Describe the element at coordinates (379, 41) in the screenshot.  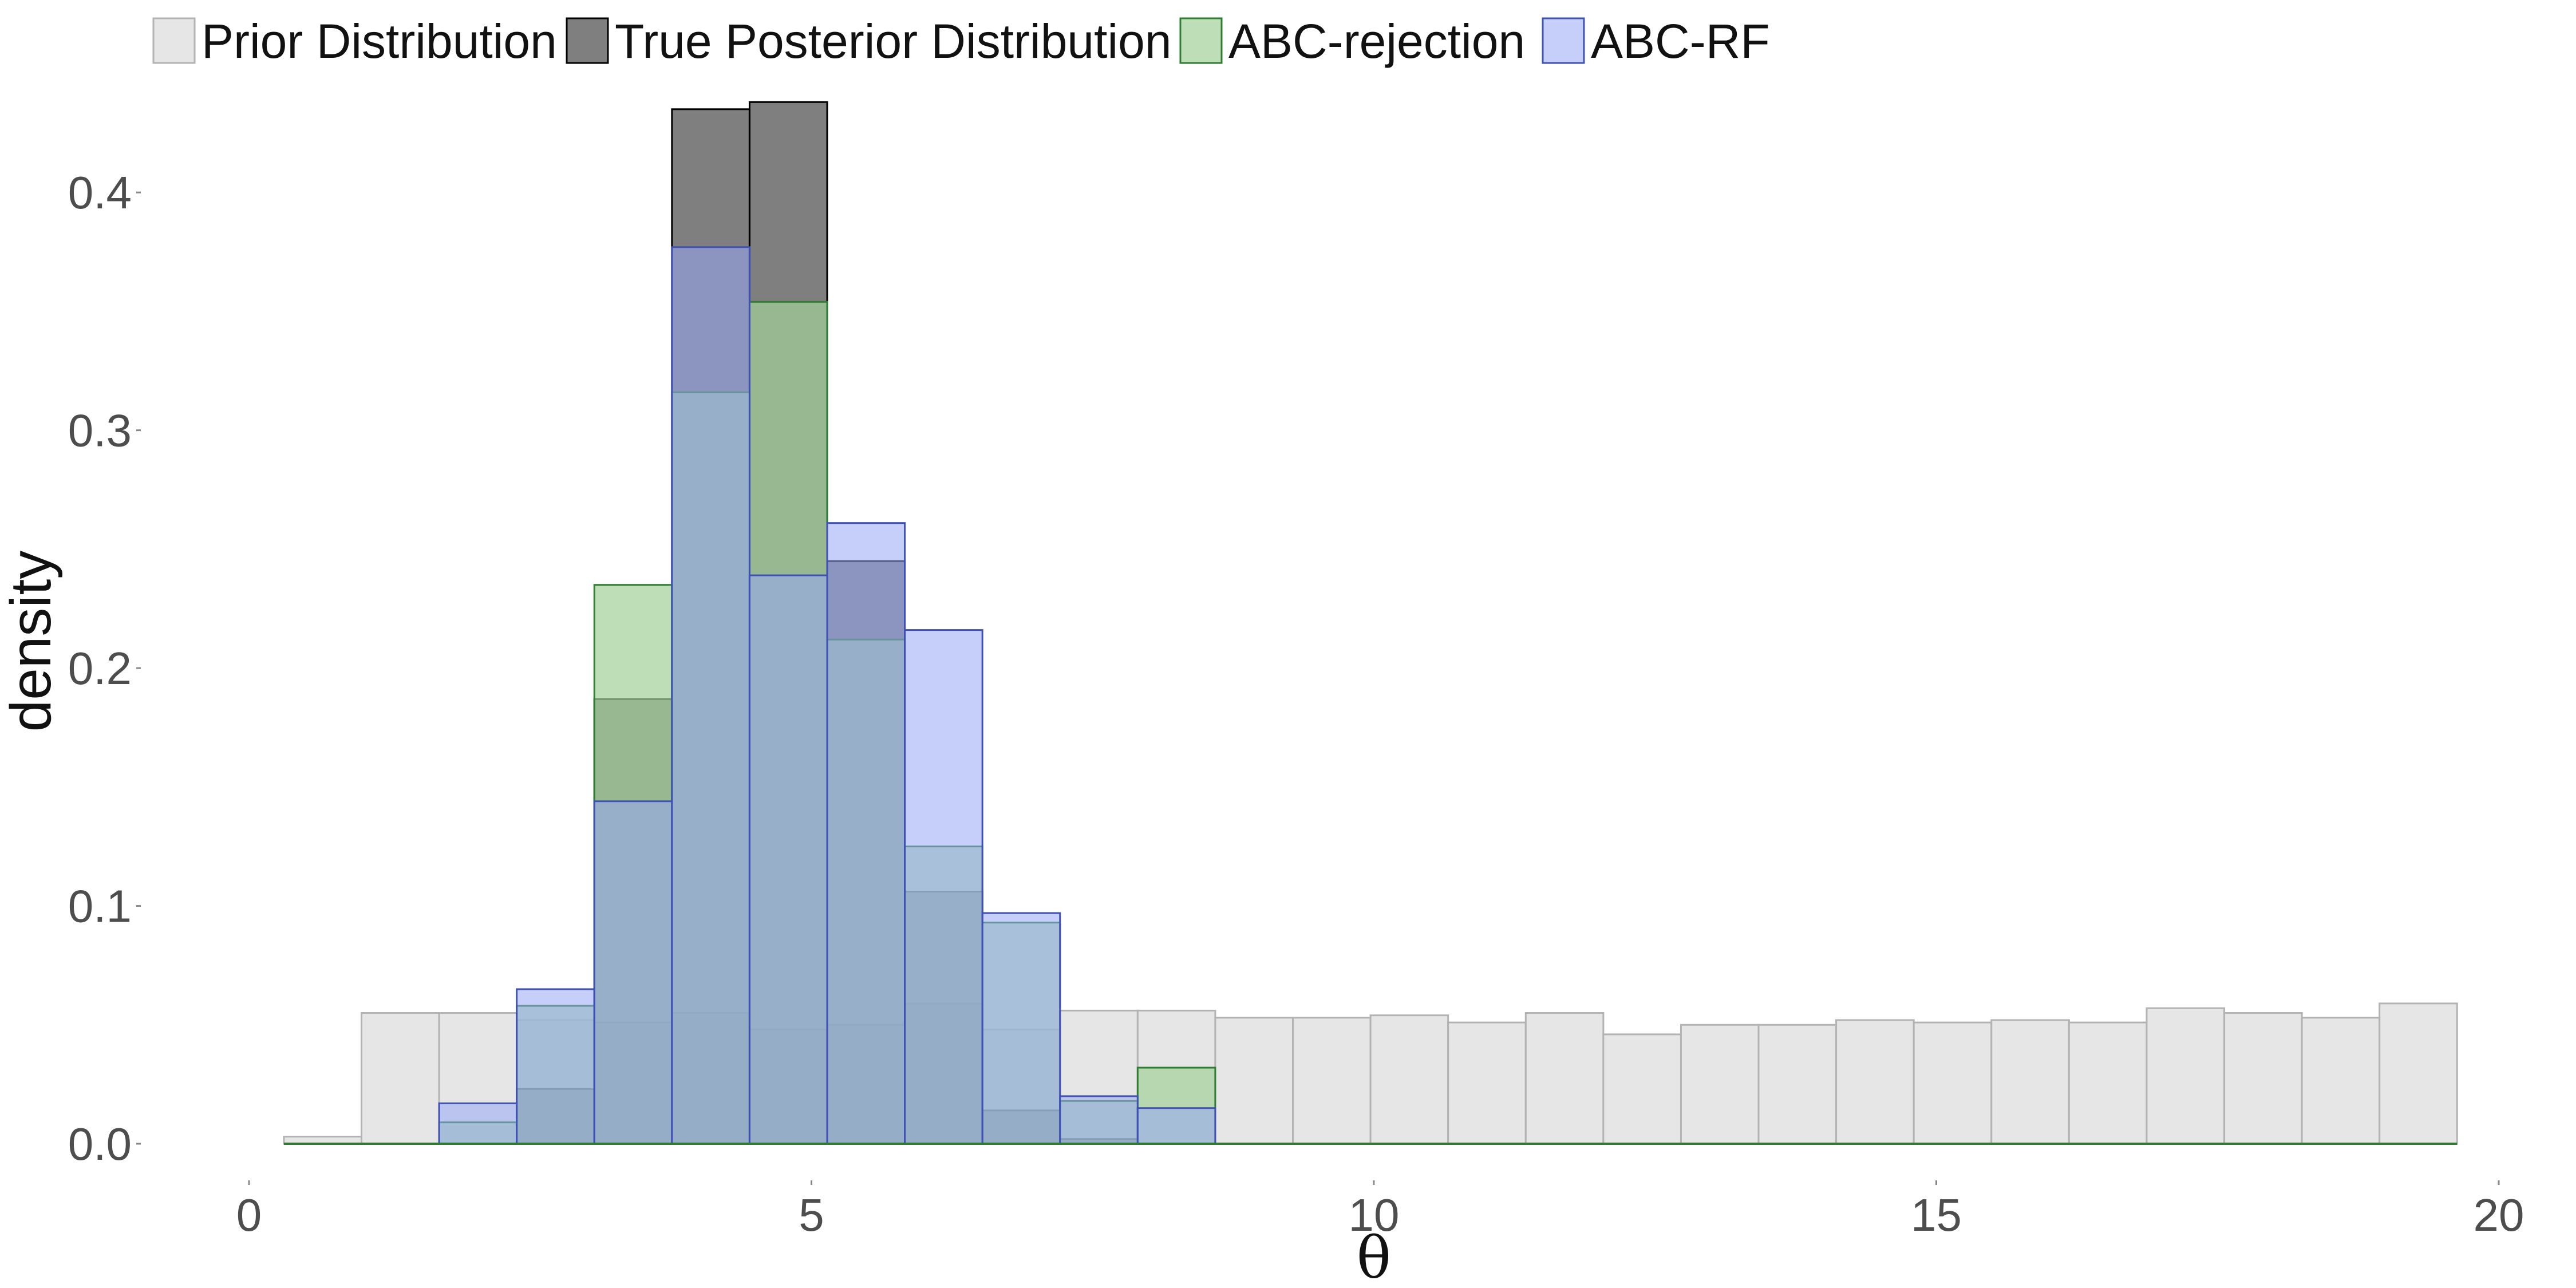
I see `legend-label: Prior Distribution` at that location.